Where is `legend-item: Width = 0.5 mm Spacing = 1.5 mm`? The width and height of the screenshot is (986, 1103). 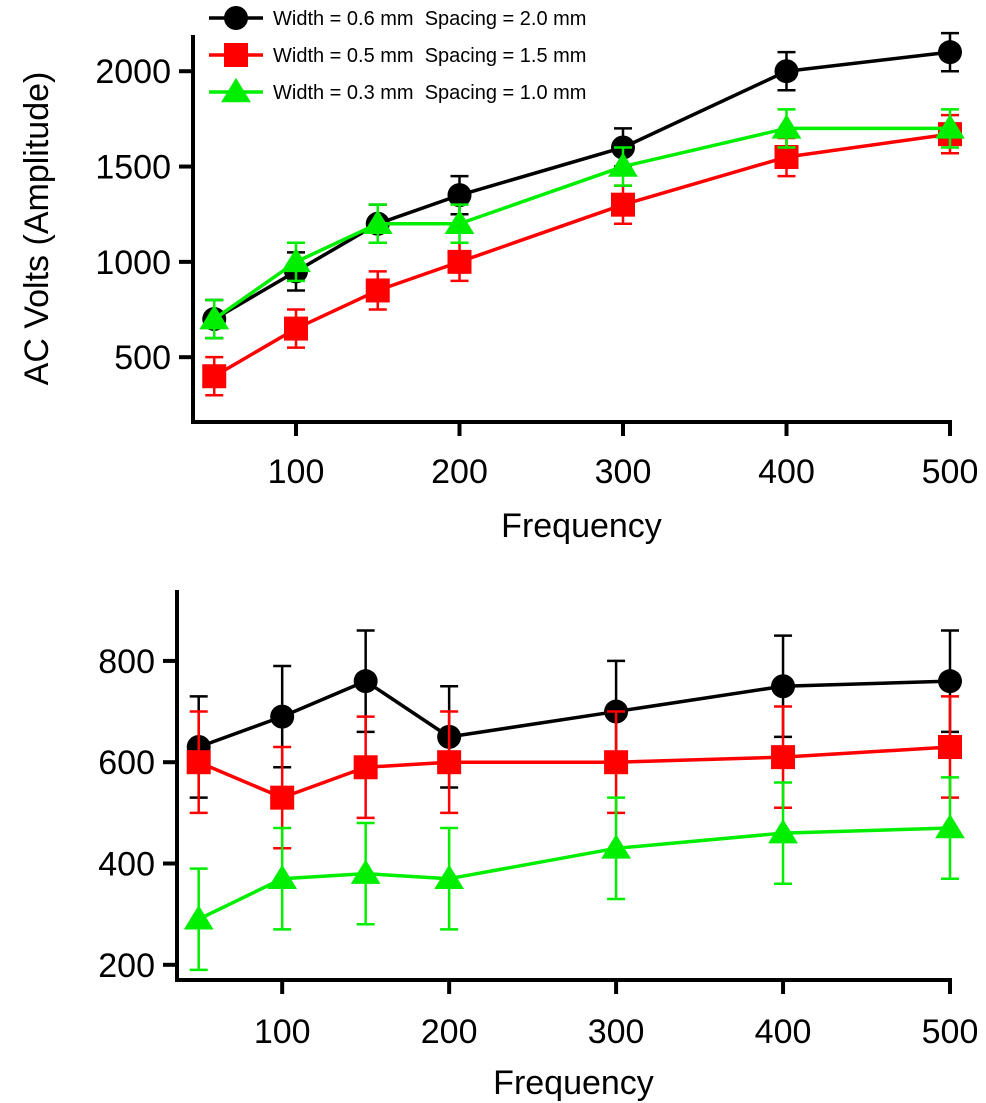
legend-item: Width = 0.5 mm Spacing = 1.5 mm is located at coordinates (397, 55).